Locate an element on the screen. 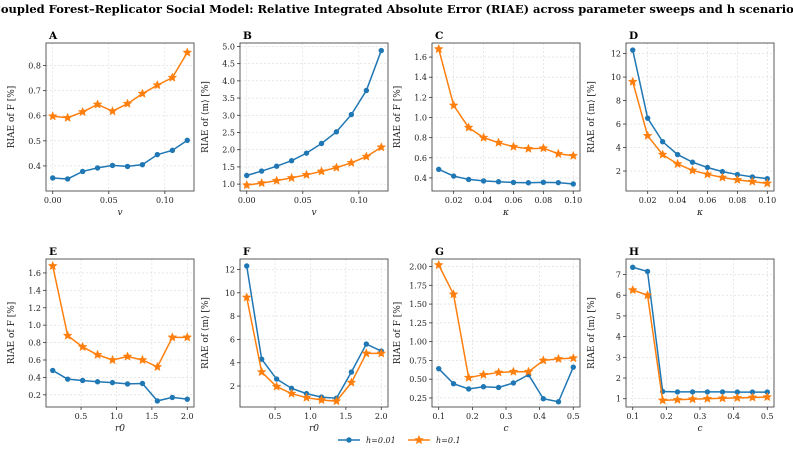 The image size is (793, 450). y-tick-label: 2.00 is located at coordinates (418, 267).